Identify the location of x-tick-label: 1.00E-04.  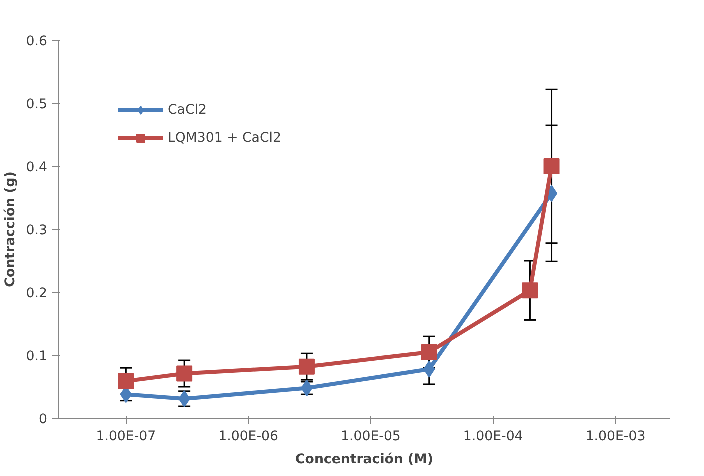
(493, 437).